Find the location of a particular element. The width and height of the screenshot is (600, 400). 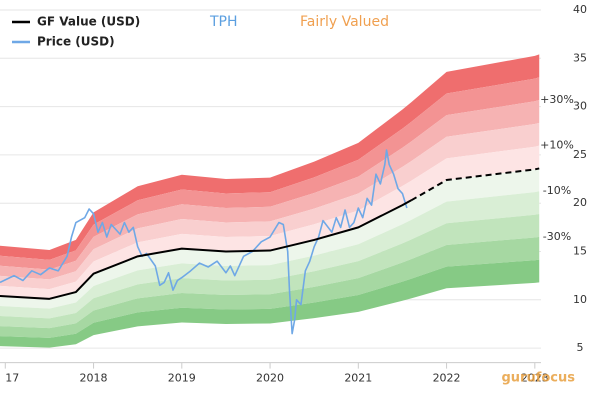

x-tick-label: 2020 is located at coordinates (270, 378).